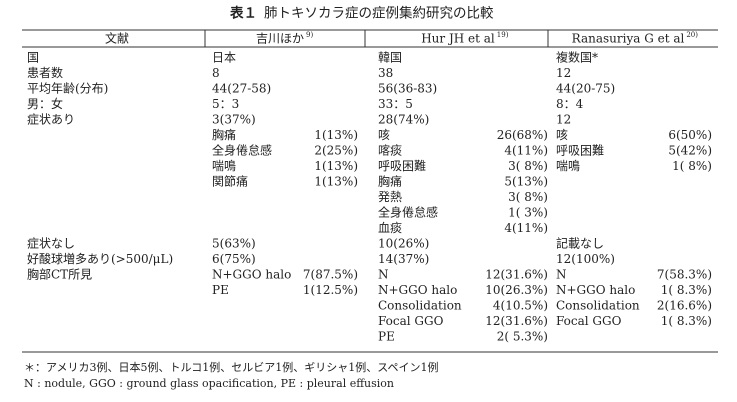 This screenshot has height=402, width=737. What do you see at coordinates (225, 104) in the screenshot?
I see `table-cell: 5：3` at bounding box center [225, 104].